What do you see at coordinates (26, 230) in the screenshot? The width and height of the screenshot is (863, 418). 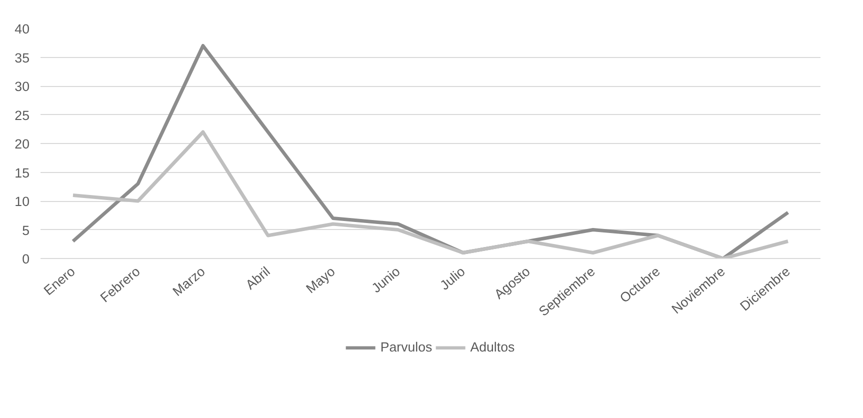 I see `y-tick-label: 5` at bounding box center [26, 230].